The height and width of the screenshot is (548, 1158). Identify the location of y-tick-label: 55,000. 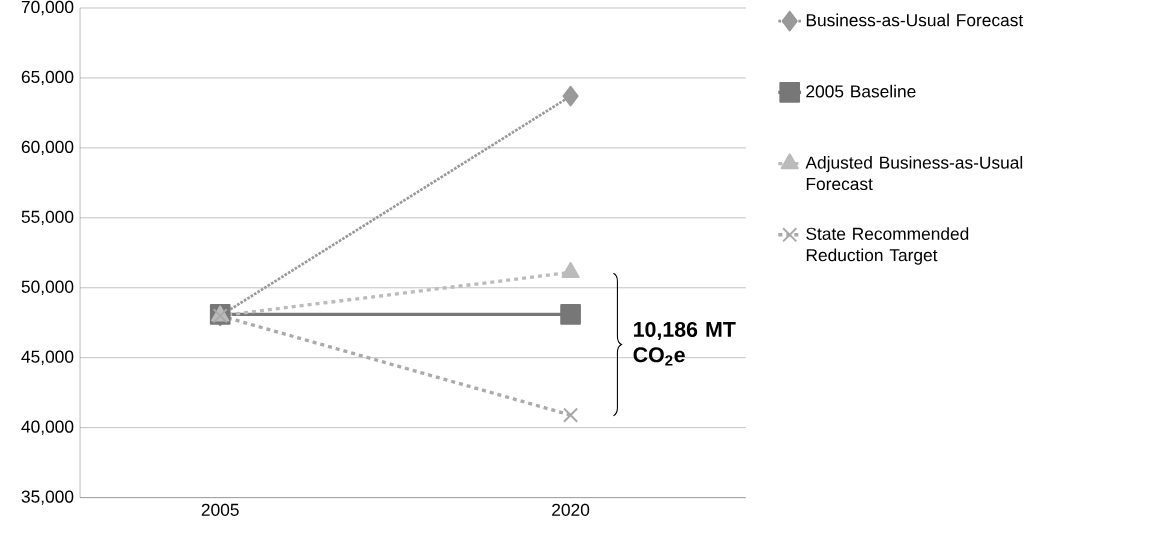
(47, 217).